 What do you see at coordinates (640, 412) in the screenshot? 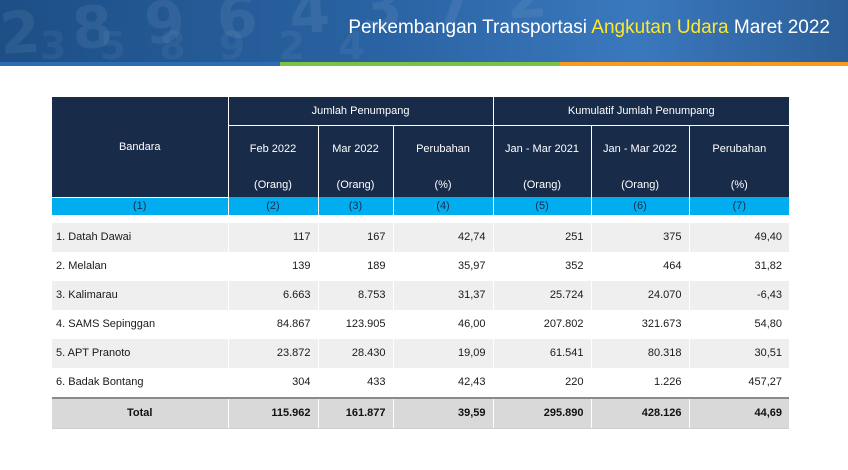
I see `total-jan-mar-2022: 428.126` at bounding box center [640, 412].